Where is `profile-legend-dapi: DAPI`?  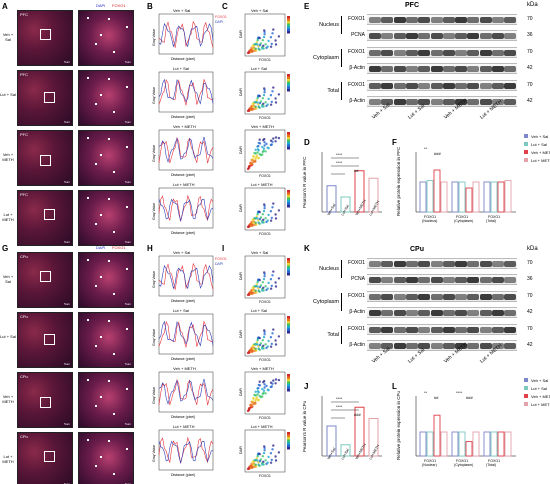 profile-legend-dapi: DAPI is located at coordinates (219, 264).